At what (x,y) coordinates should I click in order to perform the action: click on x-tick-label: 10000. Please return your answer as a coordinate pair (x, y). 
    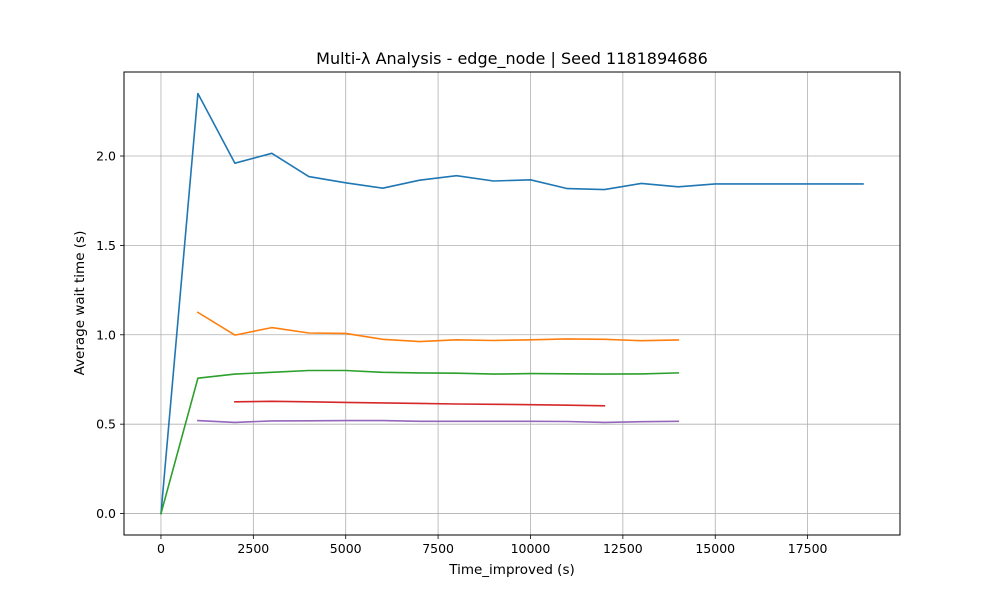
    Looking at the image, I should click on (531, 548).